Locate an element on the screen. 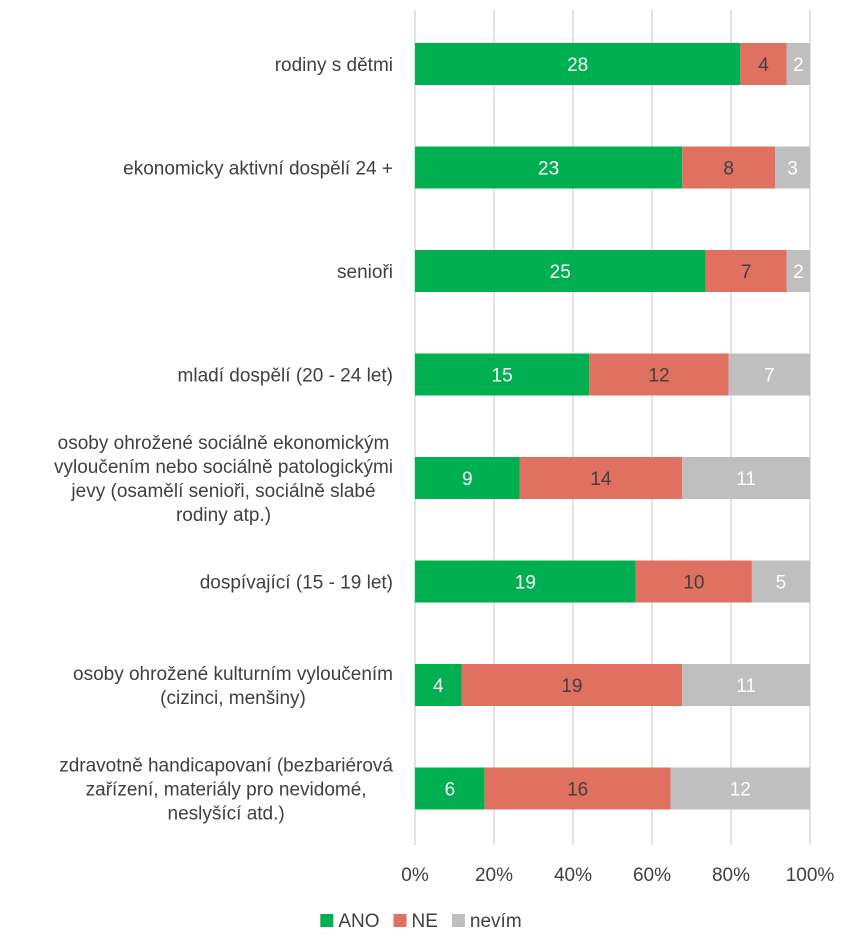 The width and height of the screenshot is (841, 938). legend-item: ANO is located at coordinates (350, 921).